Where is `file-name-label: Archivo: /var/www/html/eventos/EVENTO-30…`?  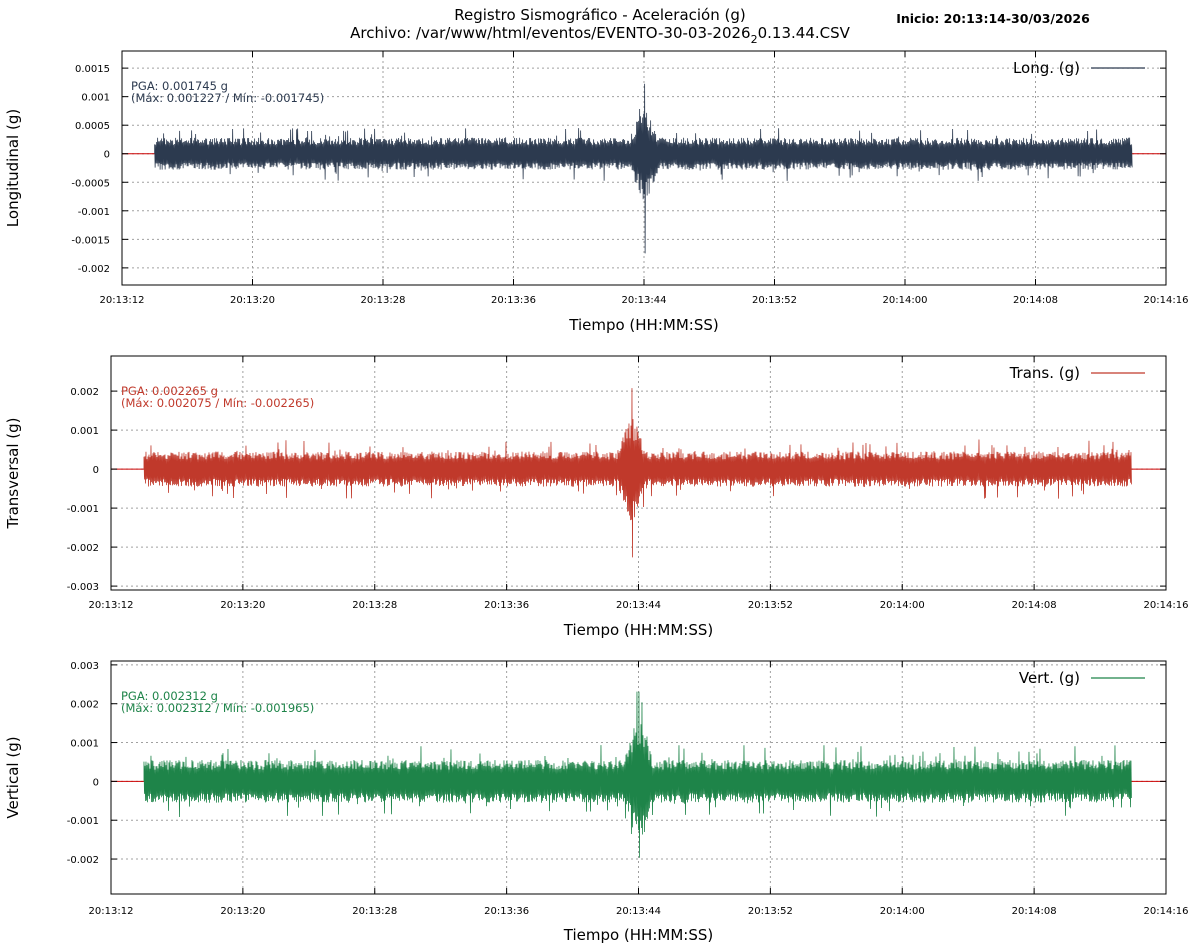 file-name-label: Archivo: /var/www/html/eventos/EVENTO-30… is located at coordinates (600, 35).